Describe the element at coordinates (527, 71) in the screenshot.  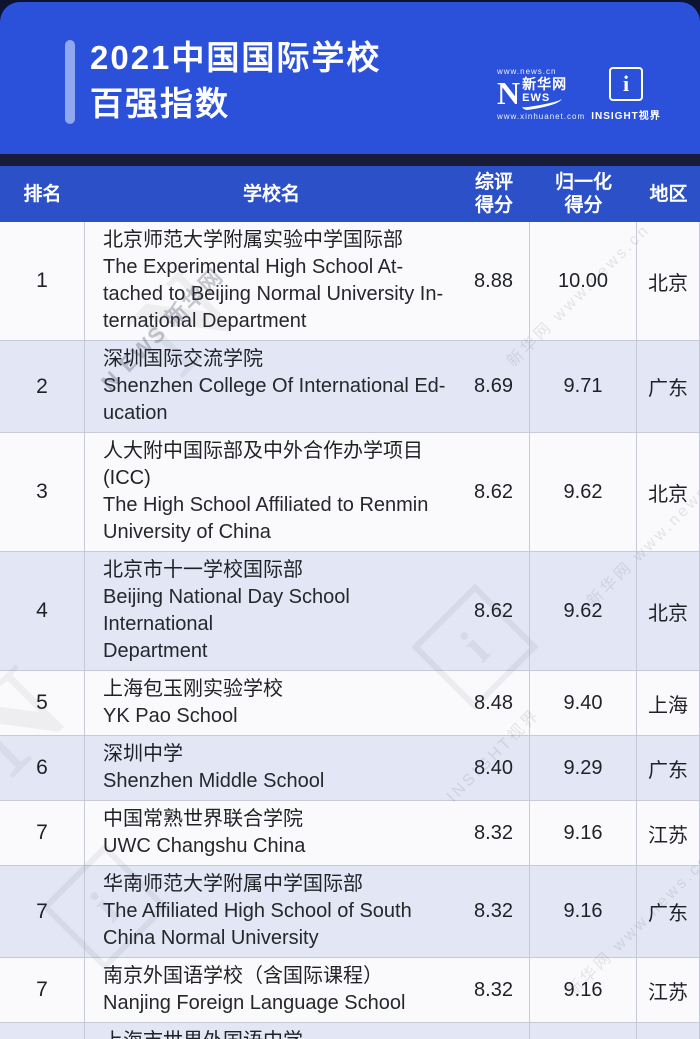
I see `xinhua-url-top: www.news.cn` at that location.